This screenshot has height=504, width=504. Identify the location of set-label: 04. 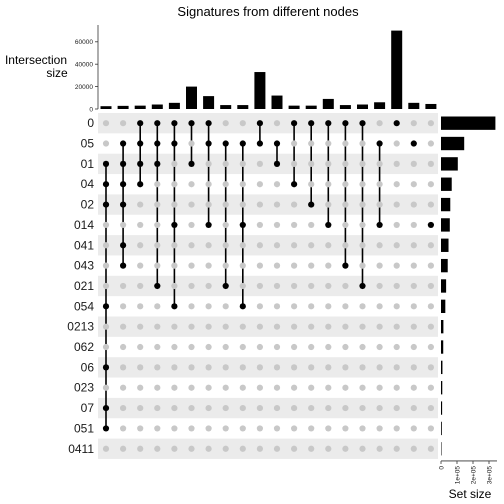
(88, 184).